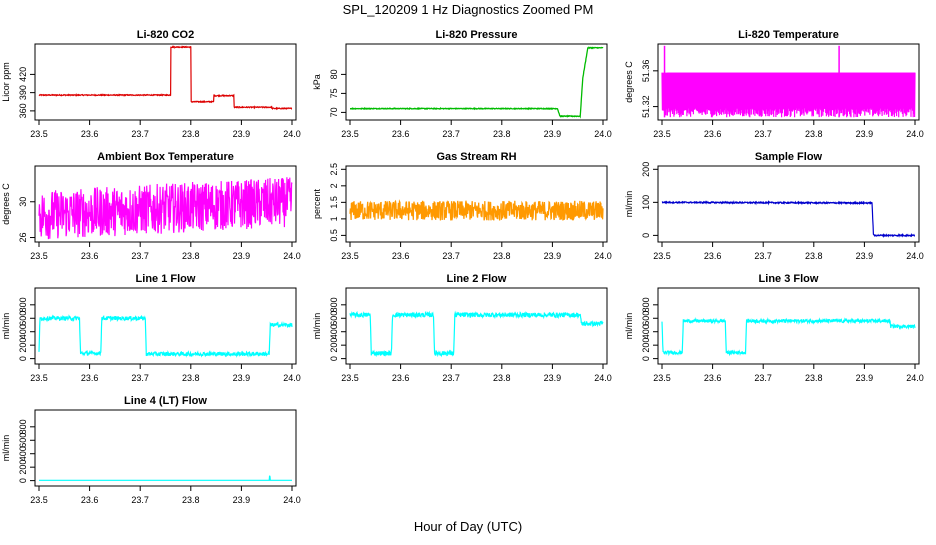 This screenshot has height=545, width=936. What do you see at coordinates (789, 279) in the screenshot?
I see `panel-title: Line 3 Flow` at bounding box center [789, 279].